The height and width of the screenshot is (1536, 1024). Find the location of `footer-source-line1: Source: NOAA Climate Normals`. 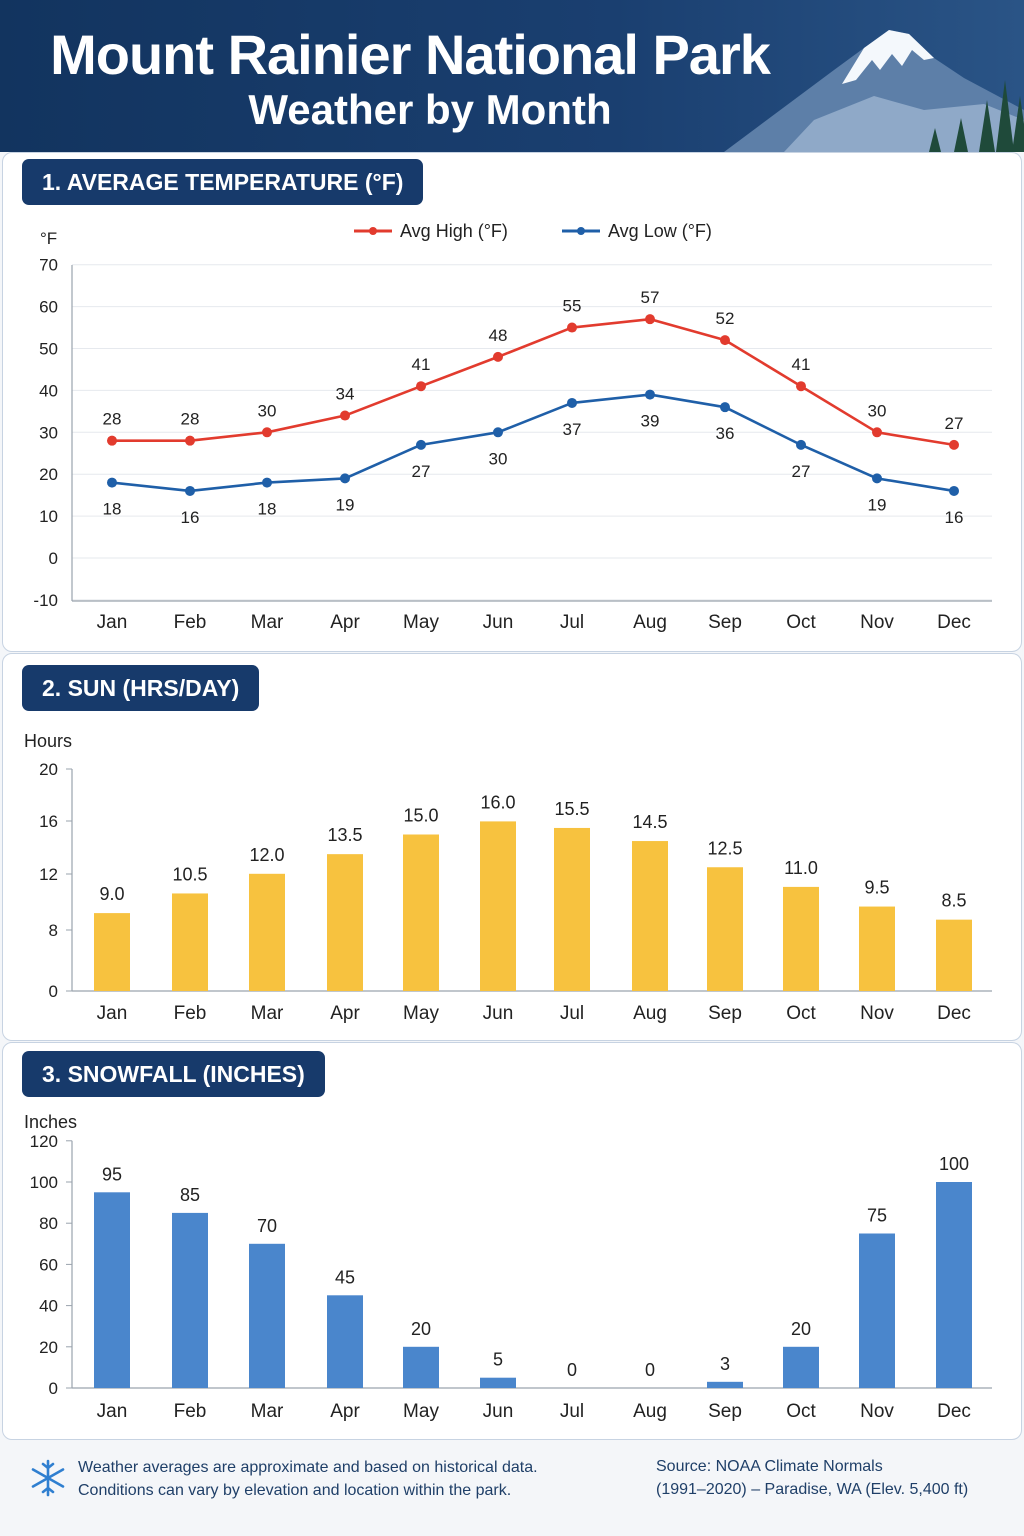

footer-source-line1: Source: NOAA Climate Normals is located at coordinates (769, 1466).